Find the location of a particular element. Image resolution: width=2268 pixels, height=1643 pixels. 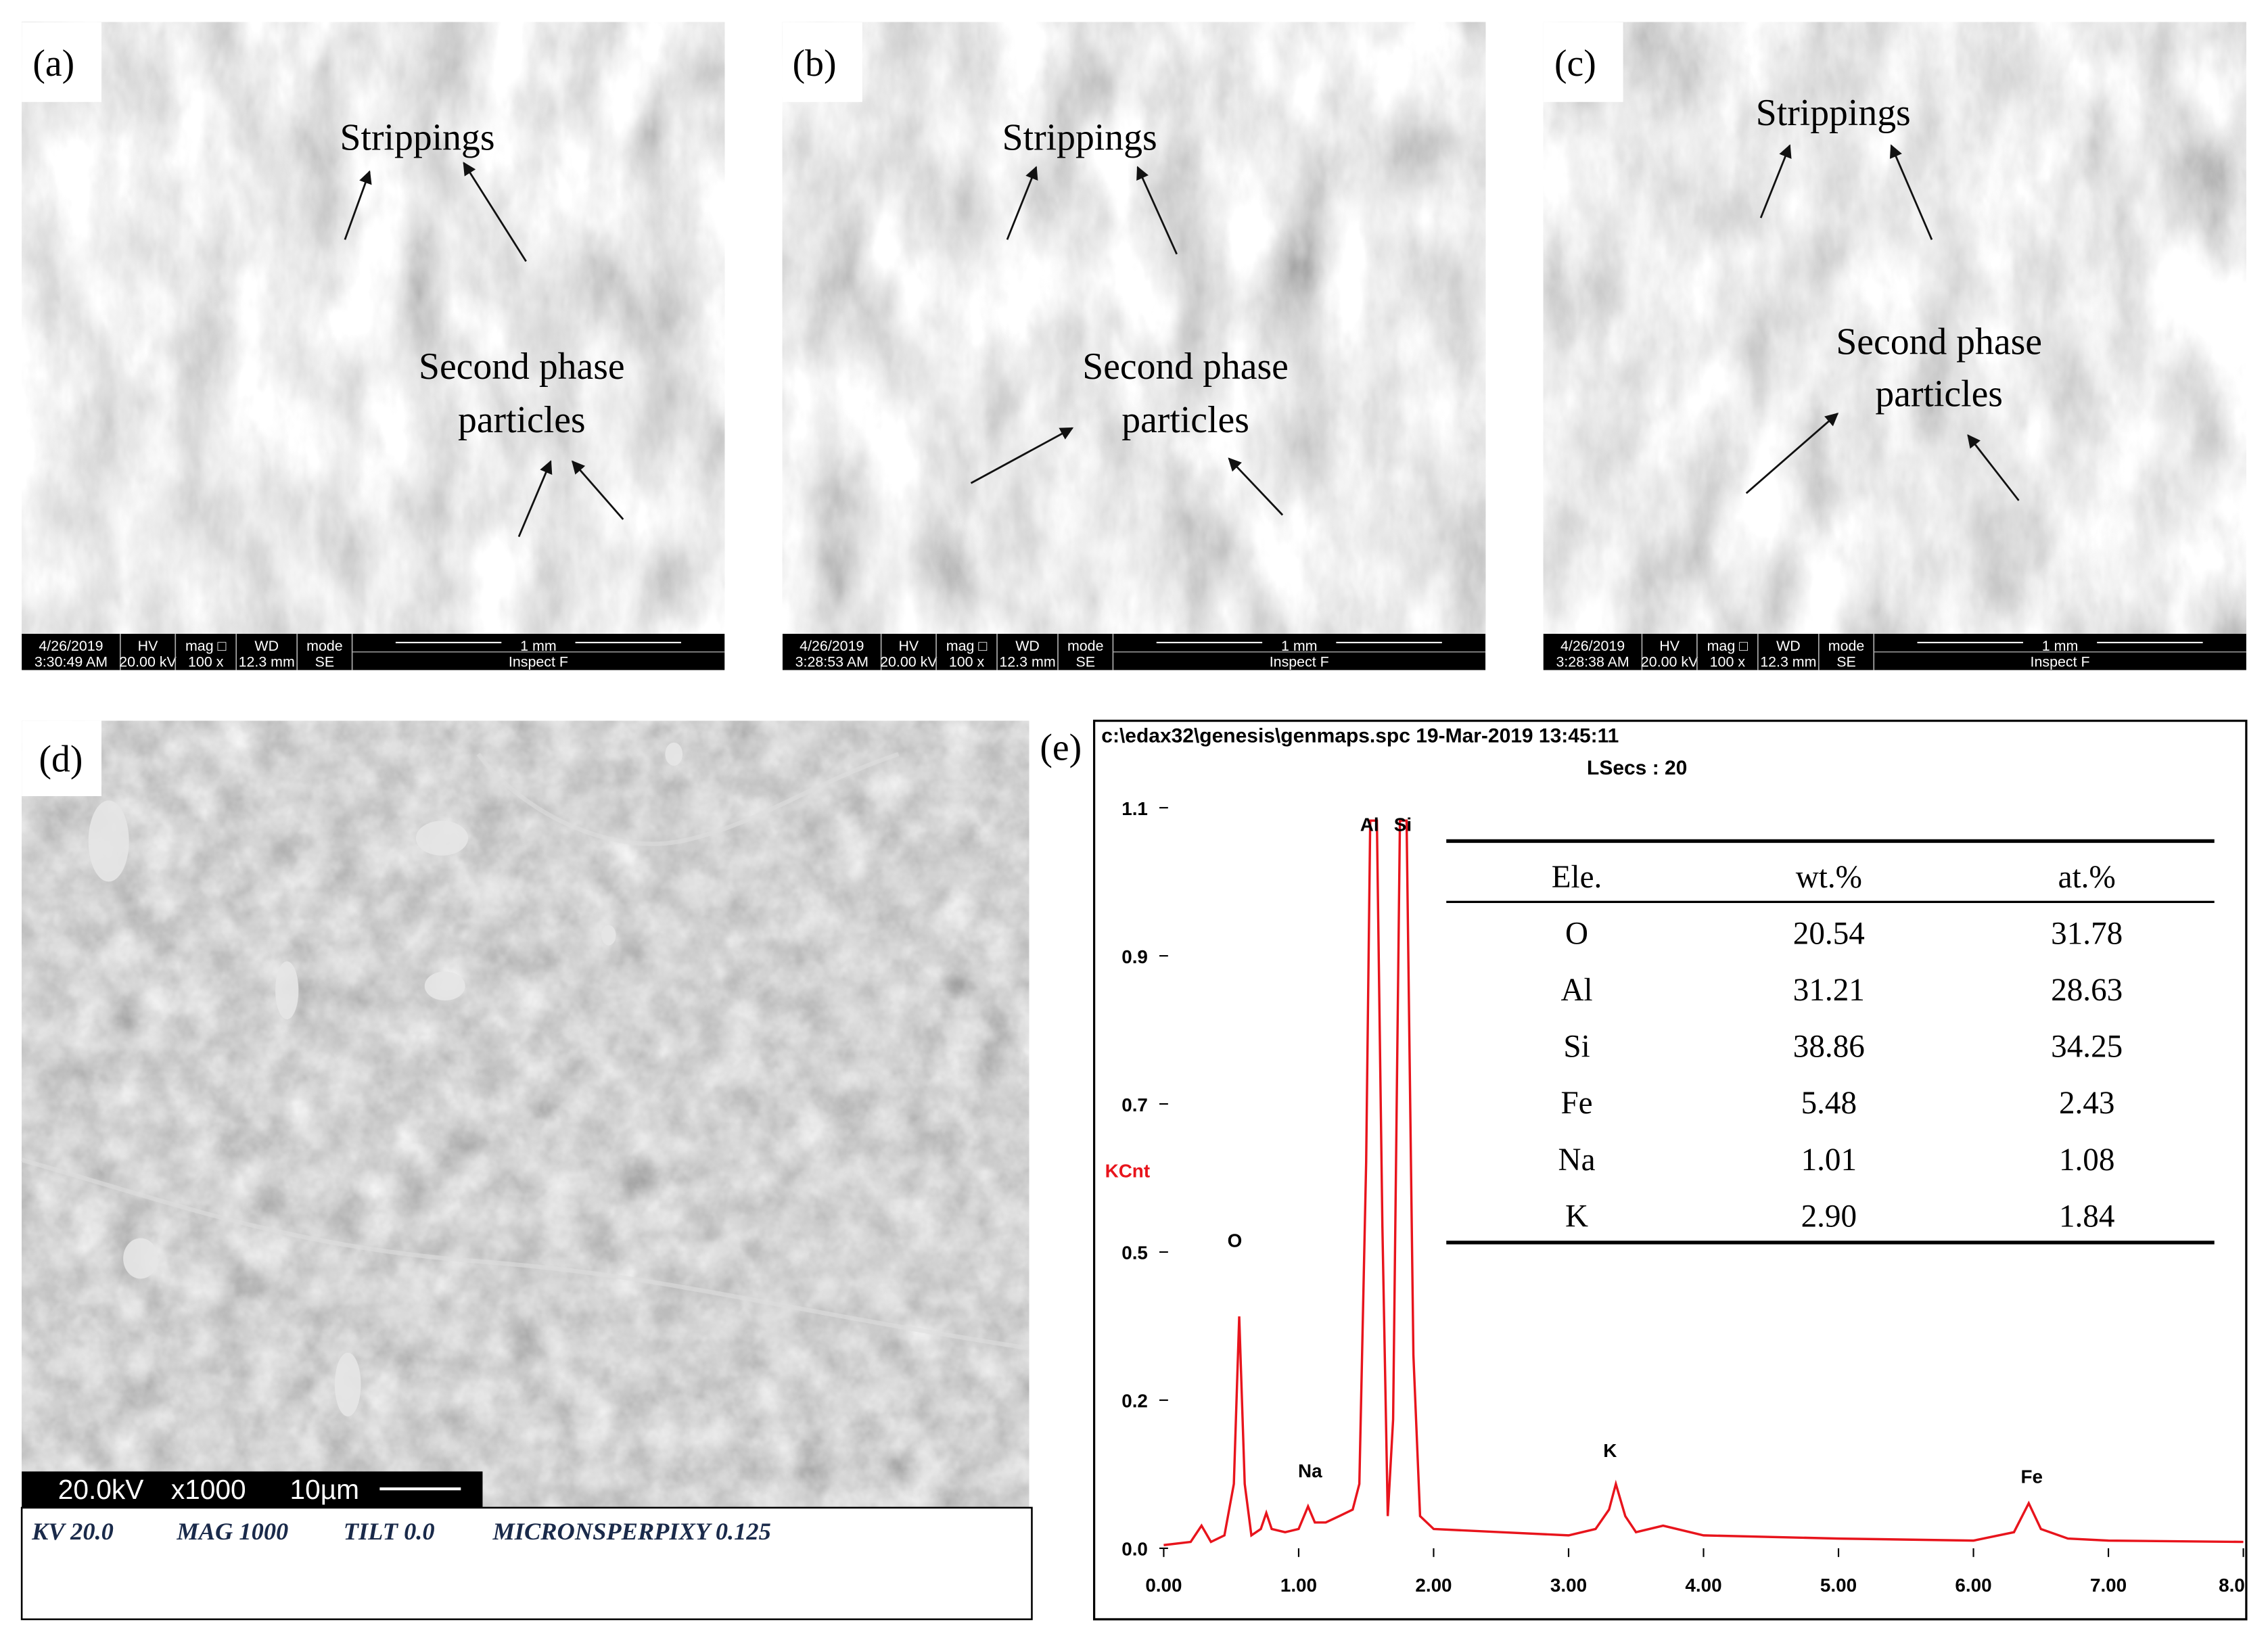

peak-label: Si is located at coordinates (1403, 824).